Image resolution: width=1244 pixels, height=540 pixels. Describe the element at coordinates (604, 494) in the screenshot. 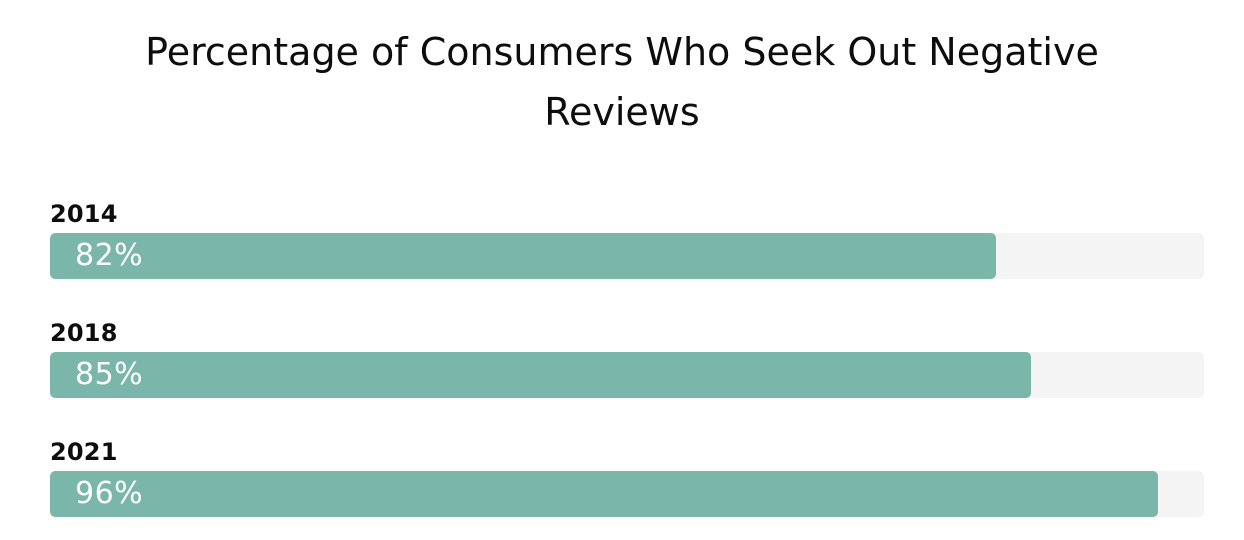

I see `bar-fill: 96%` at that location.